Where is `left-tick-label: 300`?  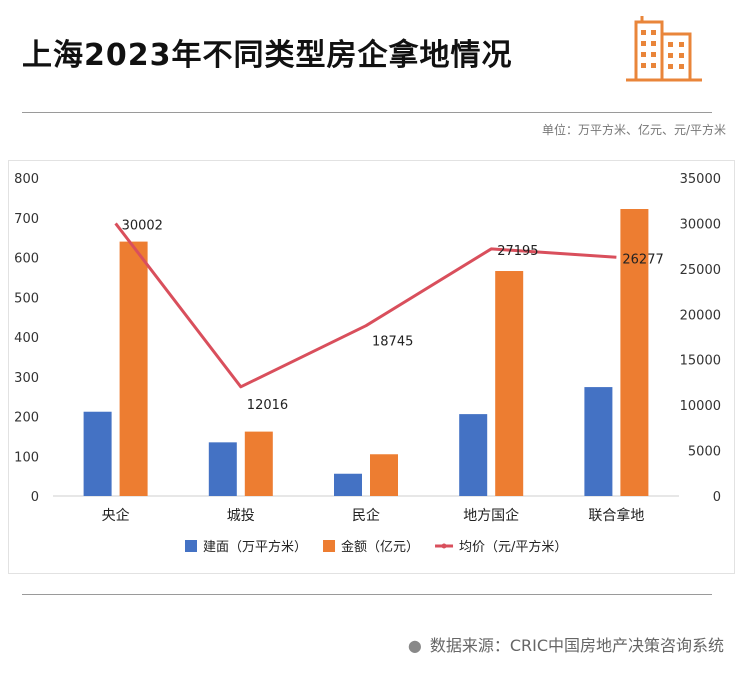 left-tick-label: 300 is located at coordinates (26, 378).